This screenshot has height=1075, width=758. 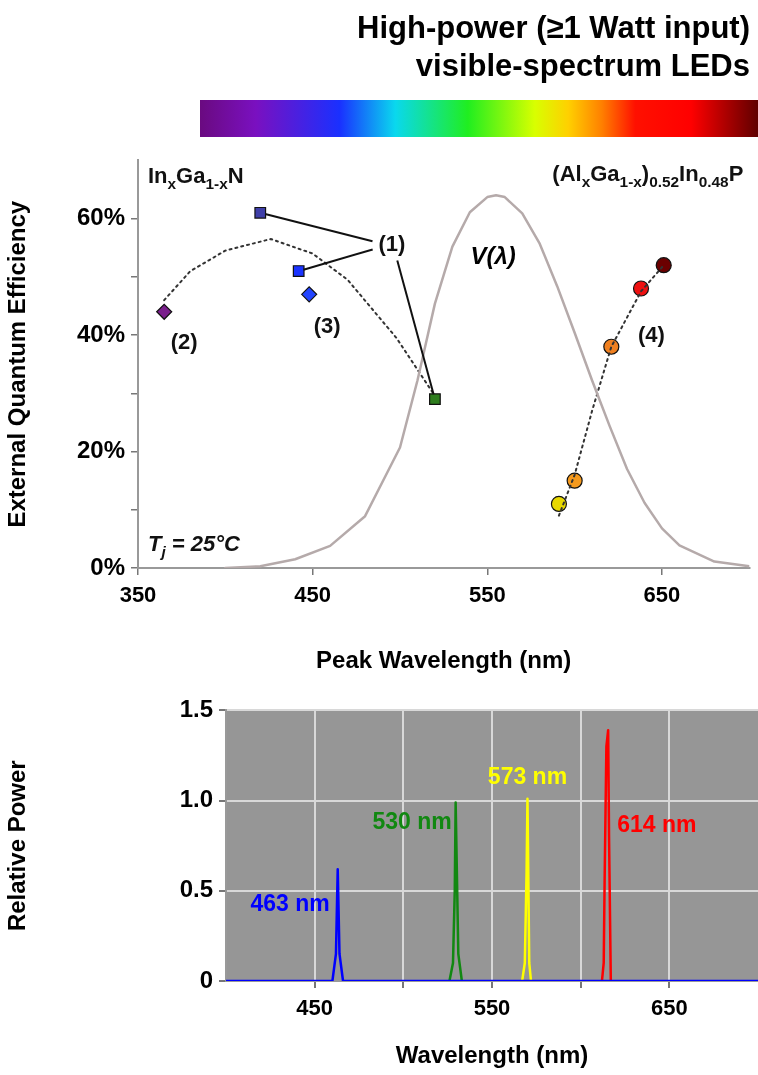 I want to click on x-axis-title: Peak Wavelength (nm), so click(x=444, y=660).